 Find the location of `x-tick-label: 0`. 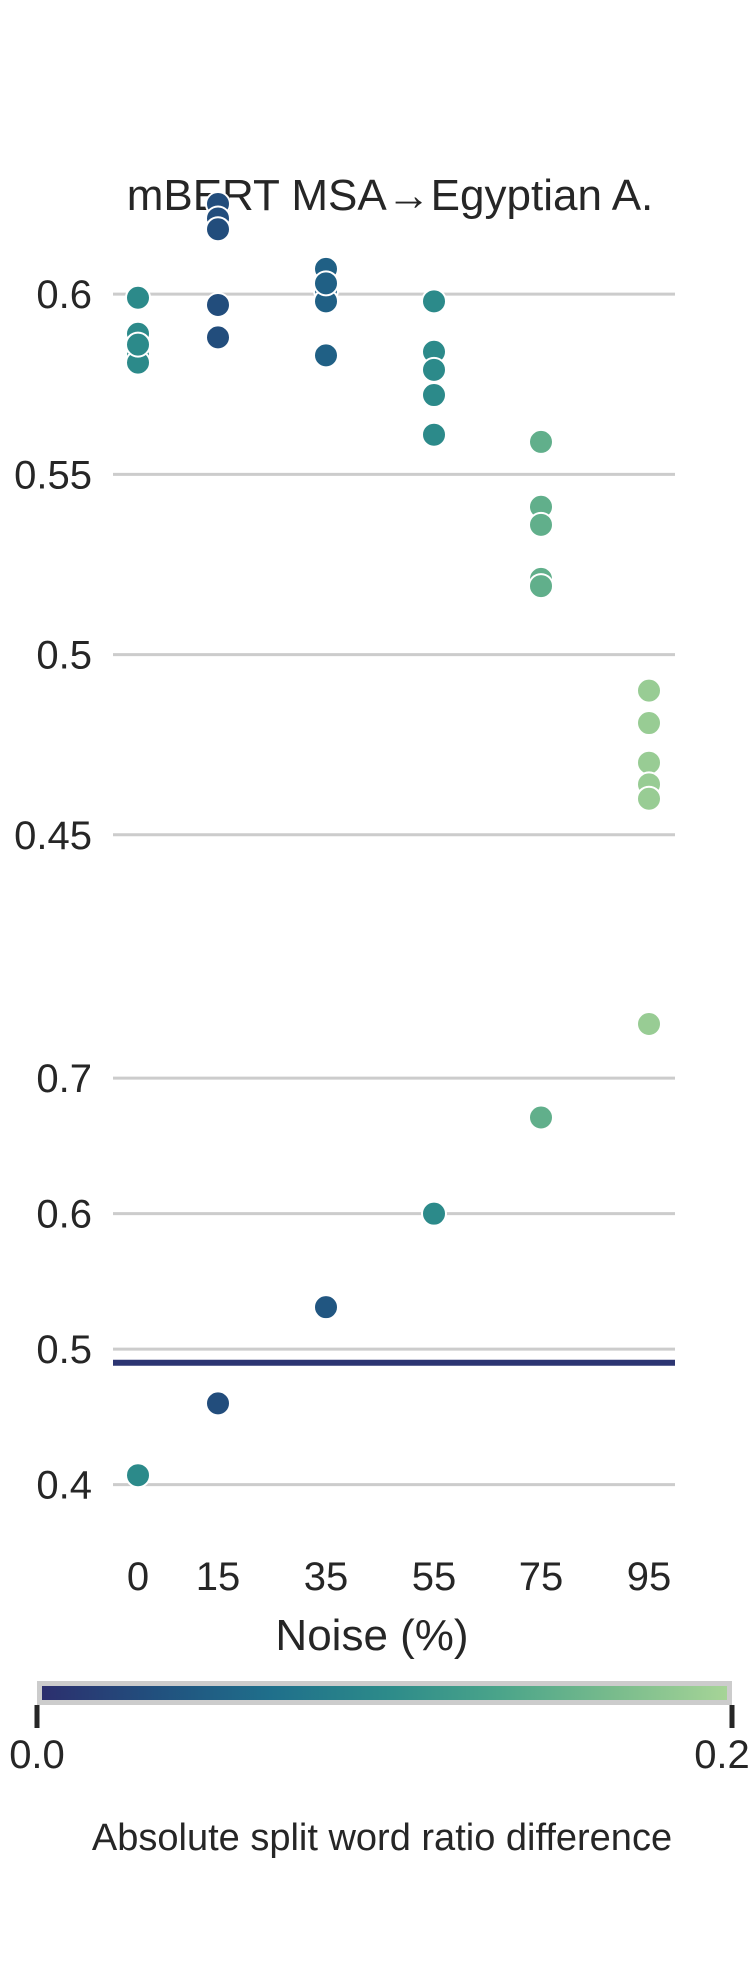

x-tick-label: 0 is located at coordinates (138, 1577).